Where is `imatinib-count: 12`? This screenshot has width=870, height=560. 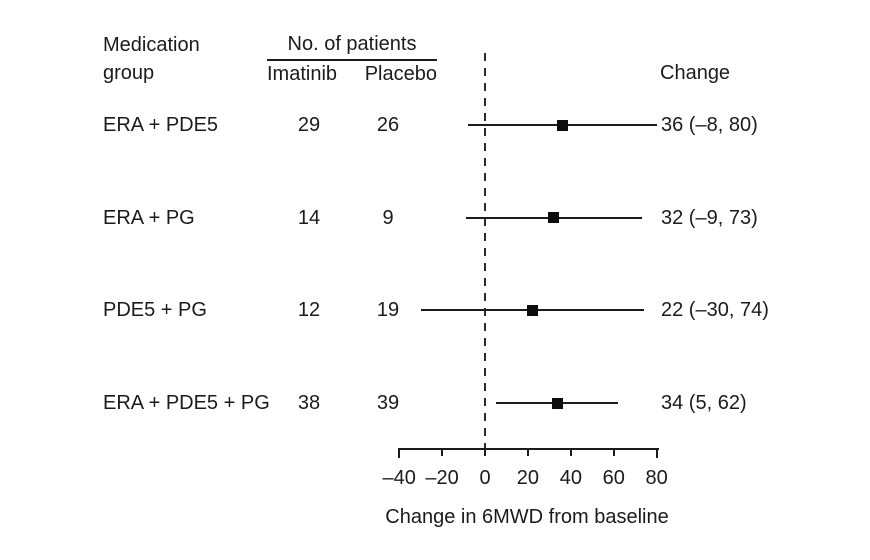 imatinib-count: 12 is located at coordinates (309, 310).